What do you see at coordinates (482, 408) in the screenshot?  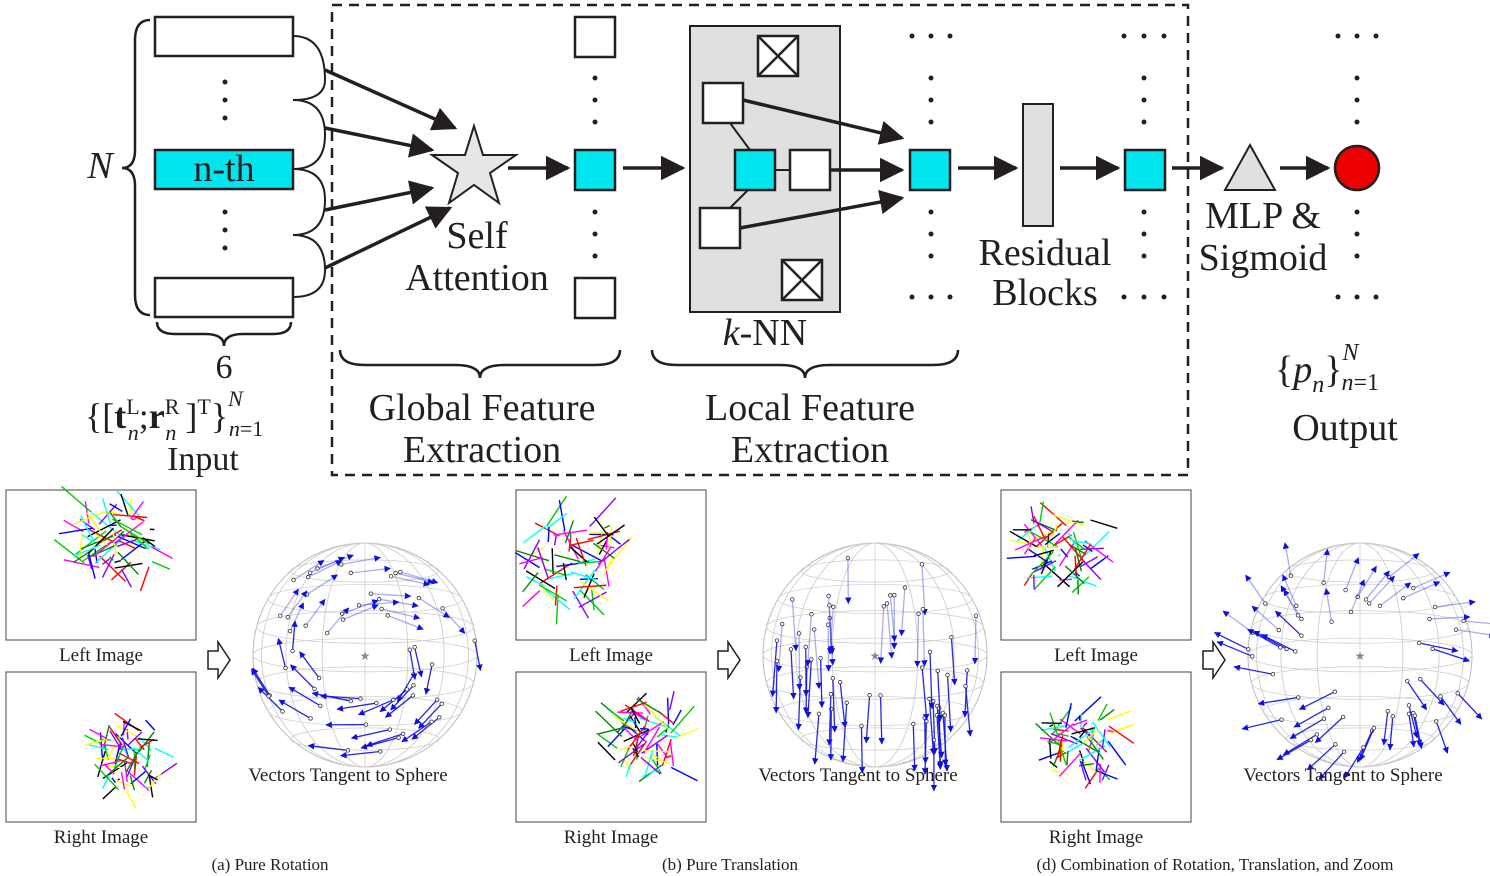 I see `global-line1: Global Feature` at bounding box center [482, 408].